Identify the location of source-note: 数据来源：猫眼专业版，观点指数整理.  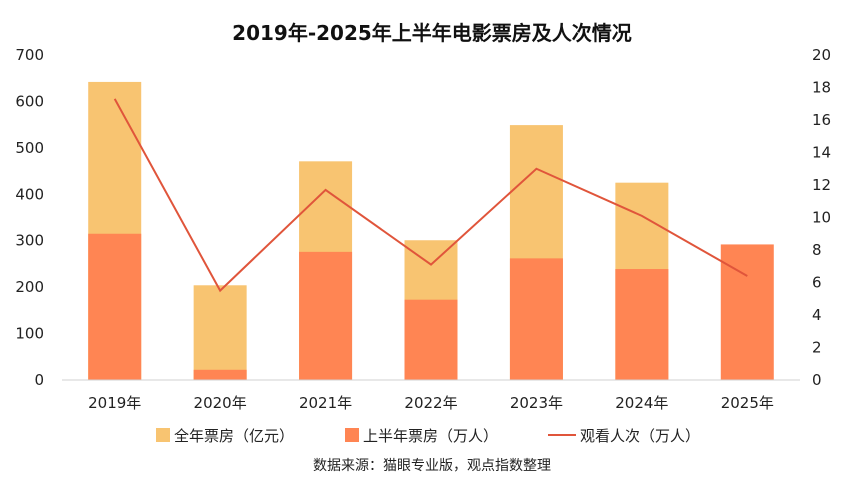
(432, 466).